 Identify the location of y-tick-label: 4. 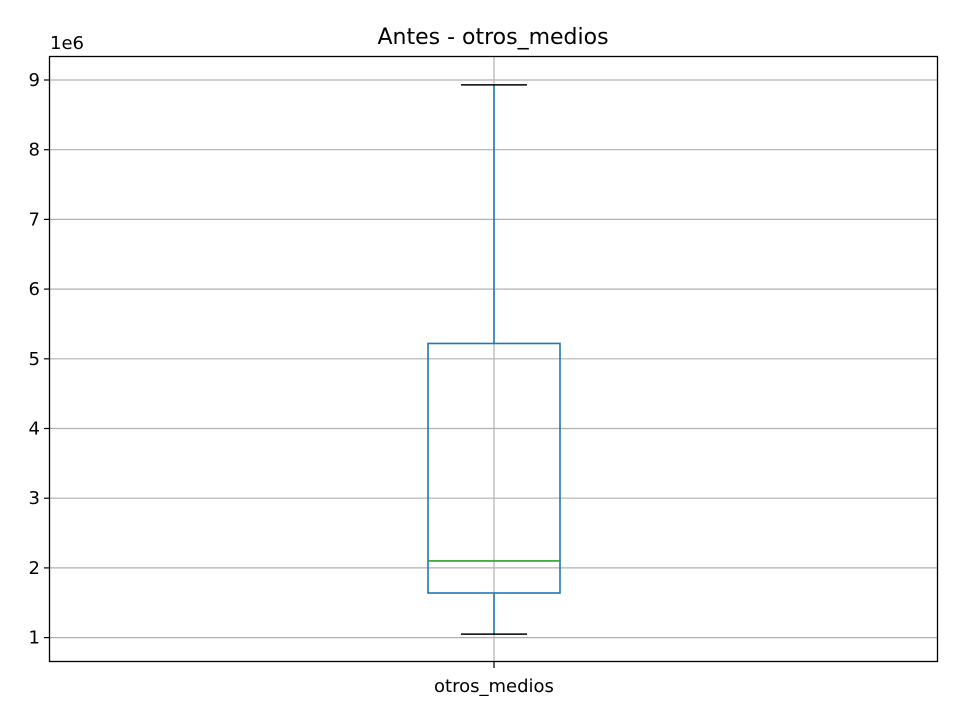
(34, 429).